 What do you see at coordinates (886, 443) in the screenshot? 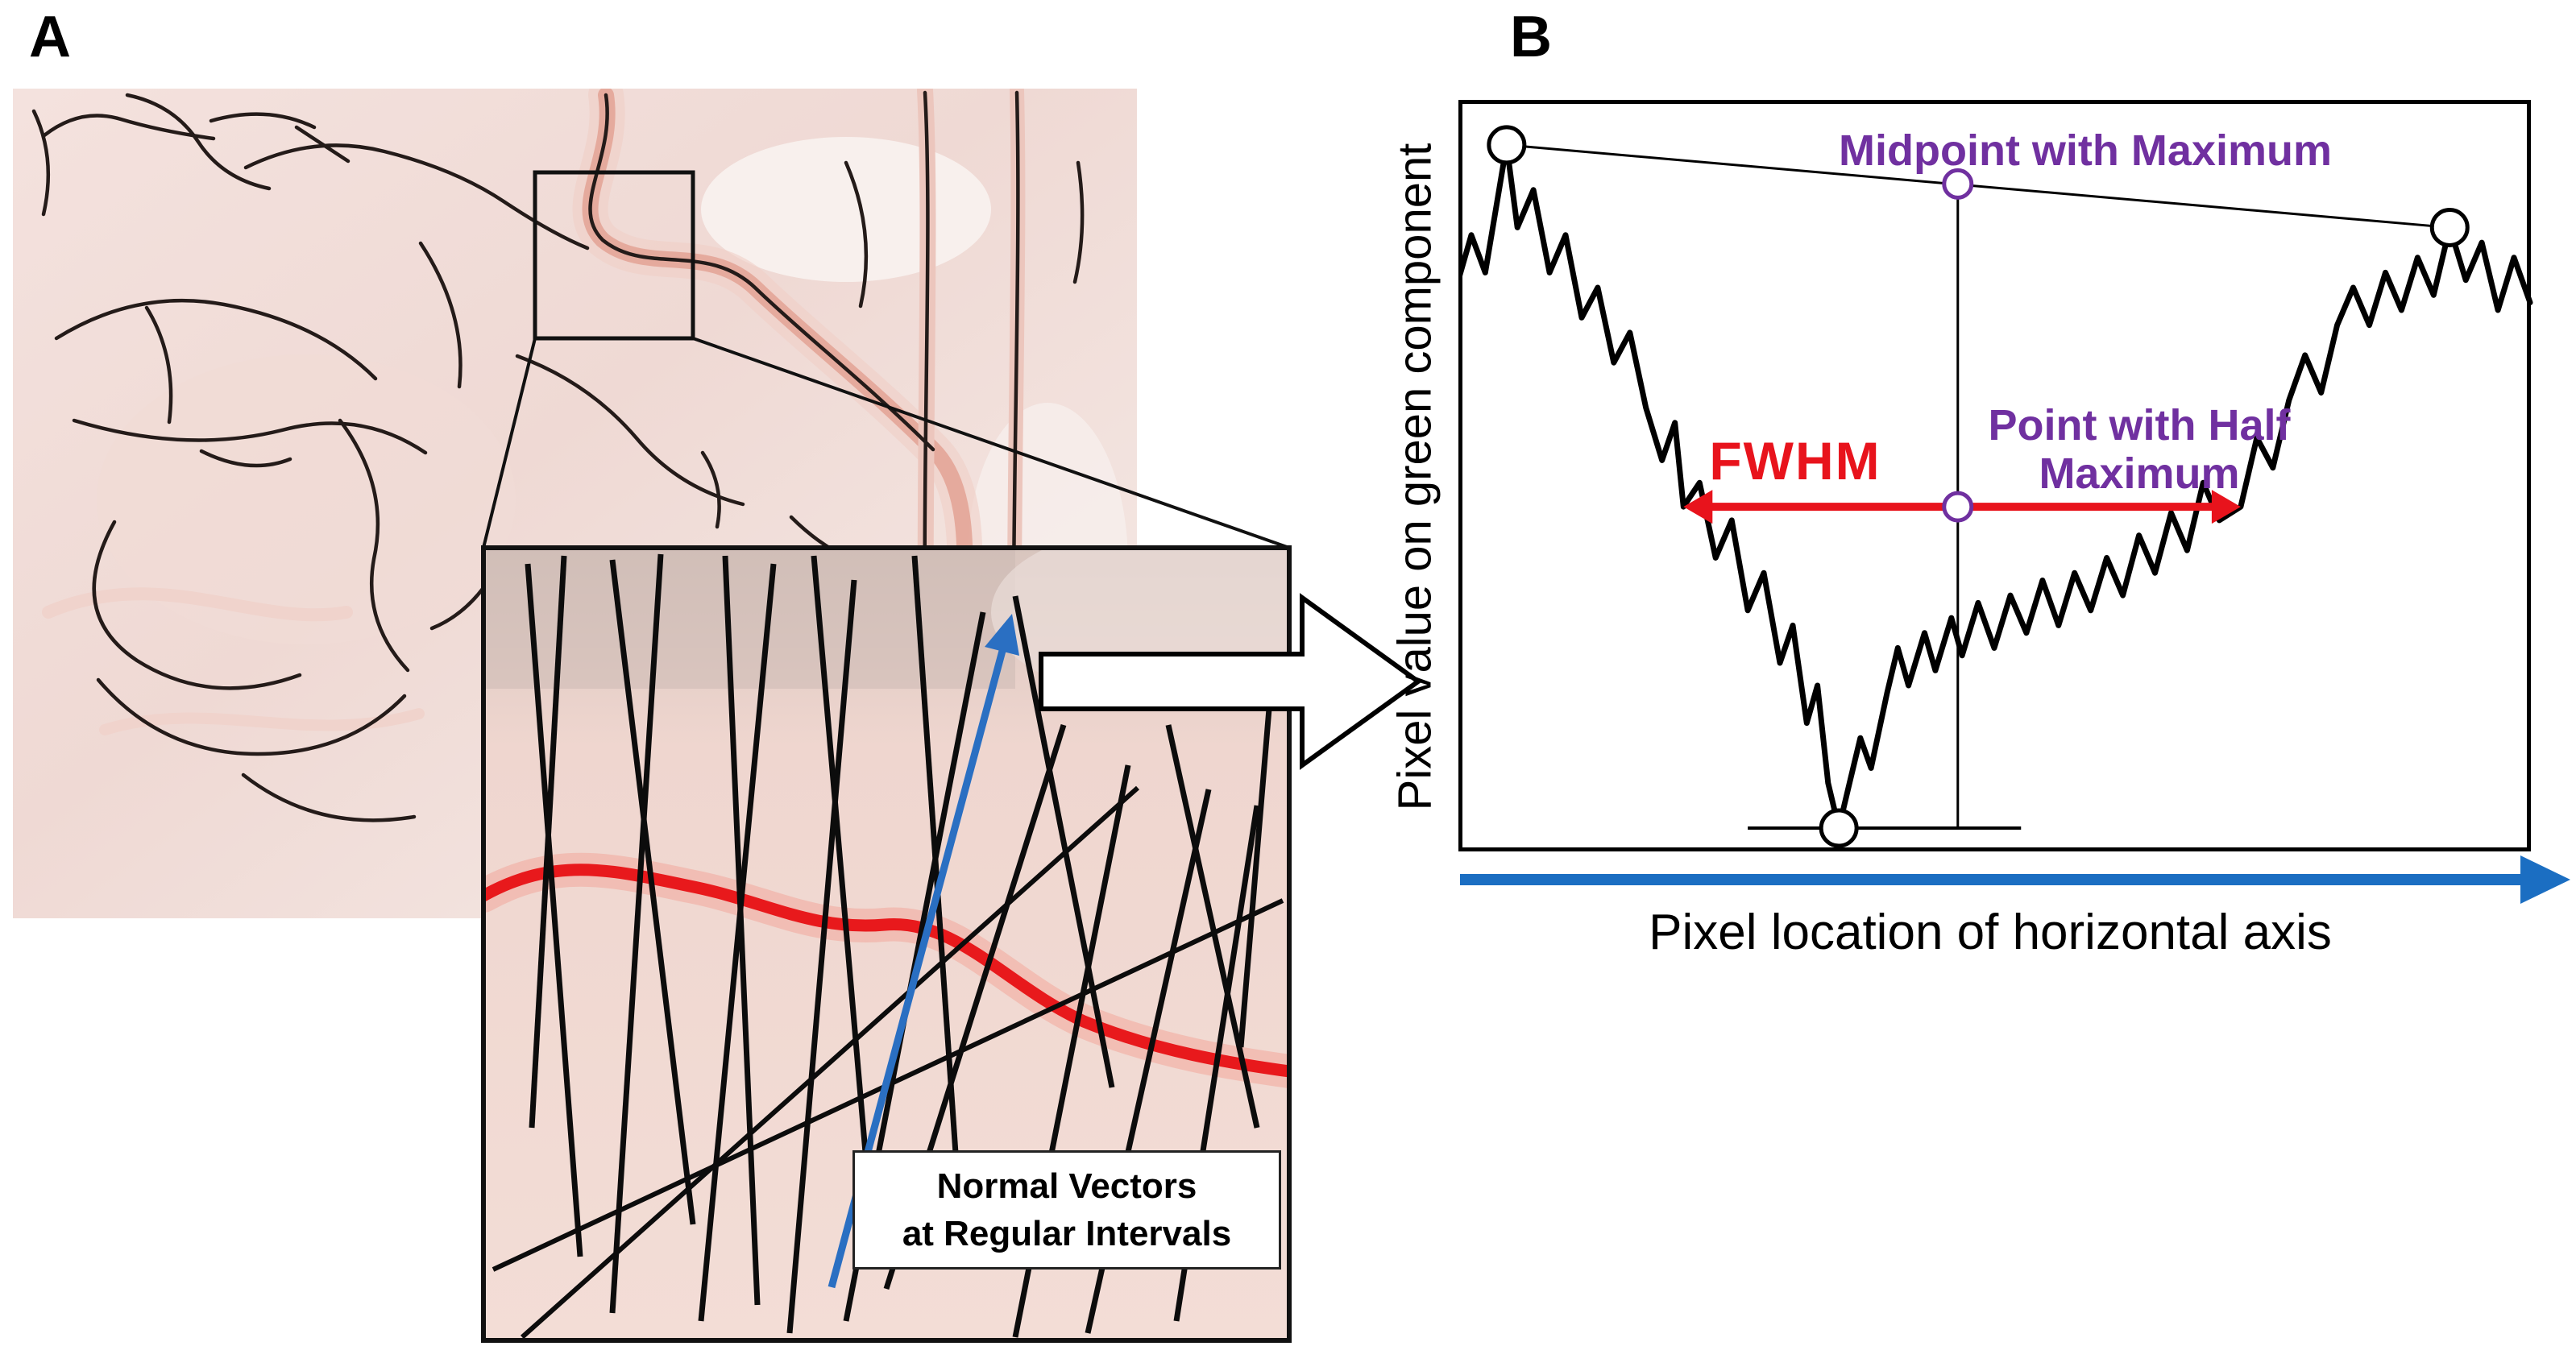
I see `zoom-connector-lines` at bounding box center [886, 443].